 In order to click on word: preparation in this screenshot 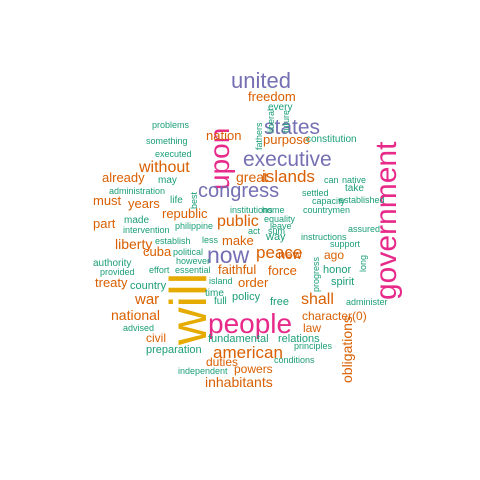, I will do `click(174, 350)`.